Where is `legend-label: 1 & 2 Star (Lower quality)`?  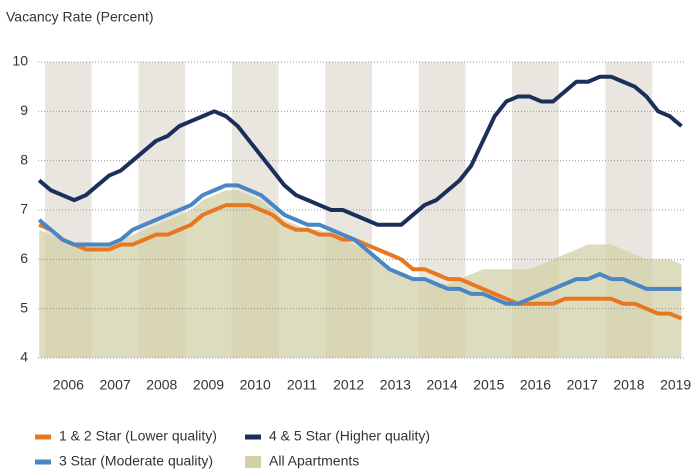 legend-label: 1 & 2 Star (Lower quality) is located at coordinates (138, 436).